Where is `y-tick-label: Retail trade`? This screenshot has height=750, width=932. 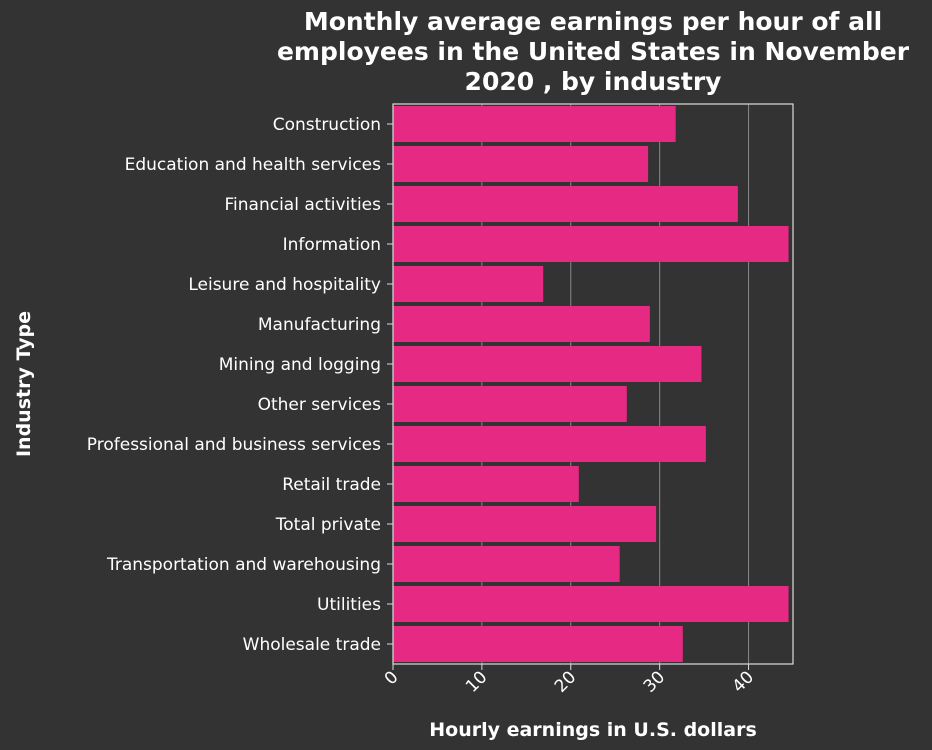 y-tick-label: Retail trade is located at coordinates (331, 485).